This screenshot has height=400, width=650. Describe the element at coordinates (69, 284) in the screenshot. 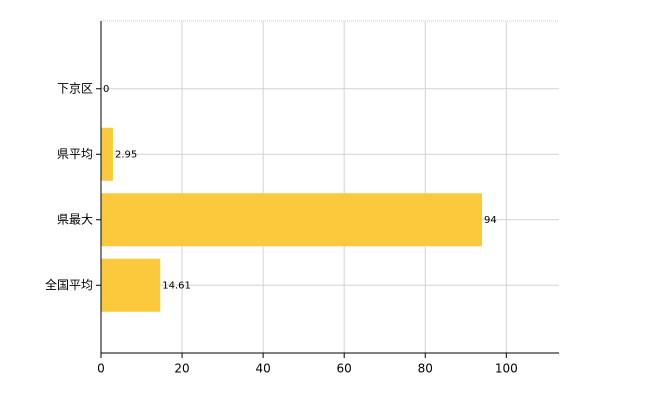

I see `y-tick-label: 全国平均` at that location.